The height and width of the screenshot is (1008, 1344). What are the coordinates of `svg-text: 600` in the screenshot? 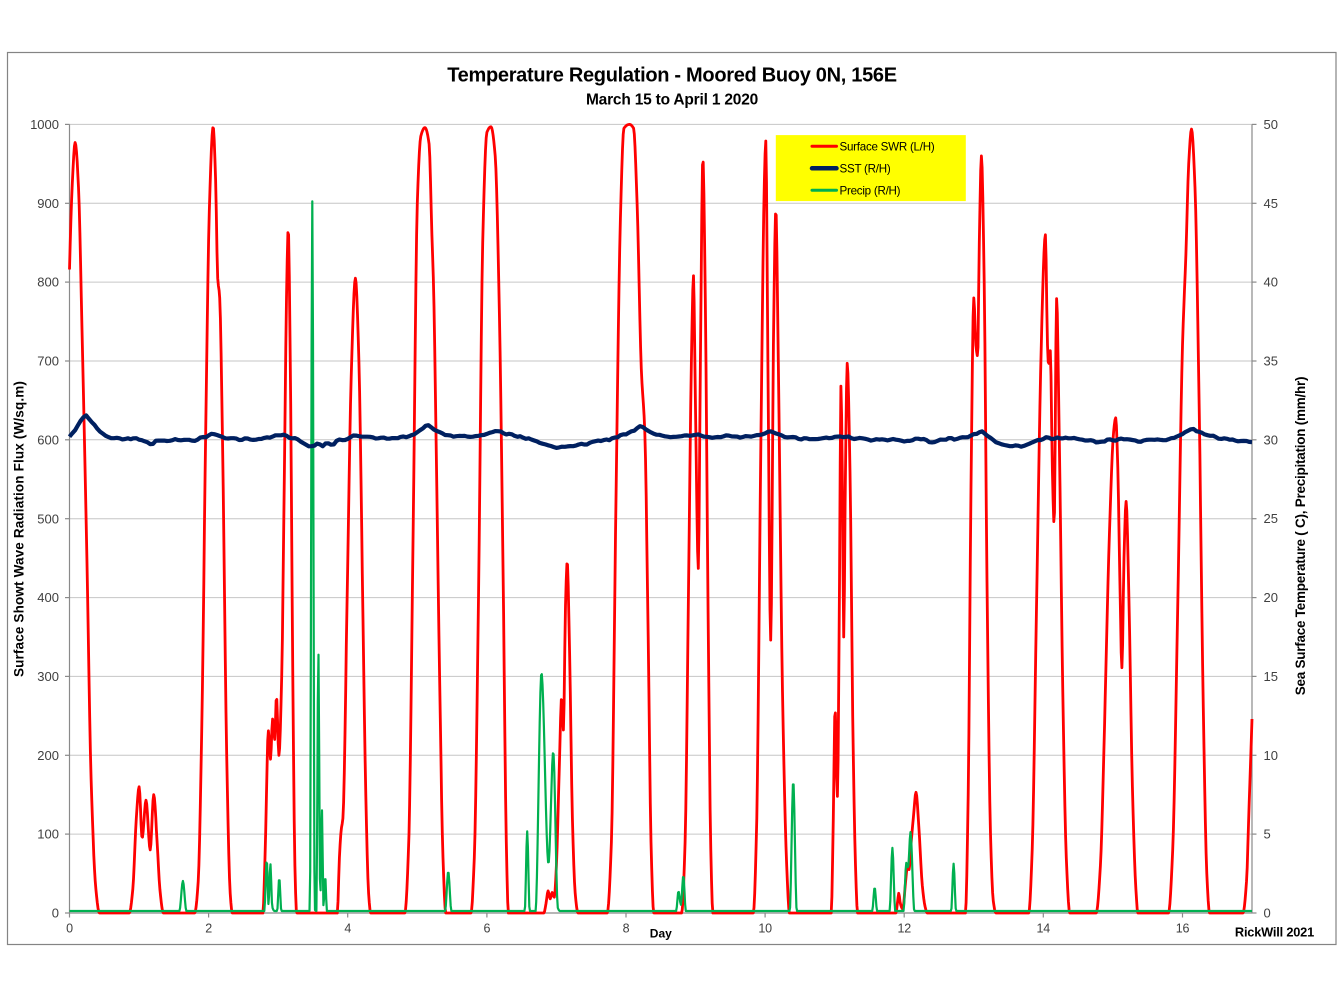 It's located at (48, 439).